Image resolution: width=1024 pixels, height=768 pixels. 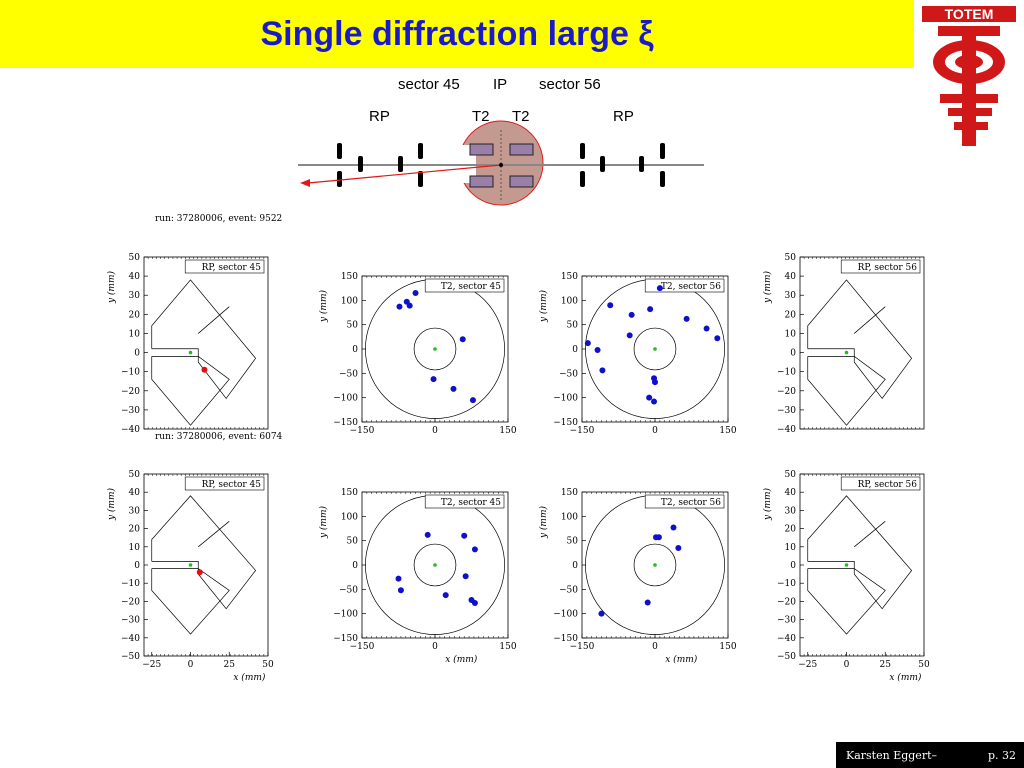 I want to click on plot-title: T2, sector 56, so click(x=691, y=503).